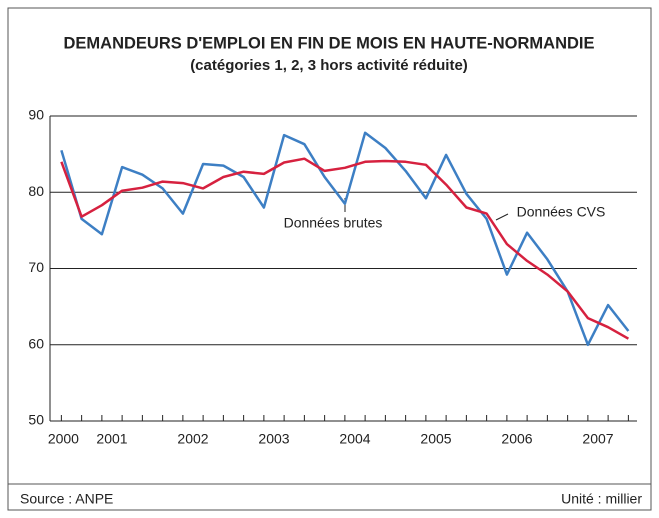 This screenshot has height=518, width=659. What do you see at coordinates (597, 439) in the screenshot?
I see `x-tick-label: 2007` at bounding box center [597, 439].